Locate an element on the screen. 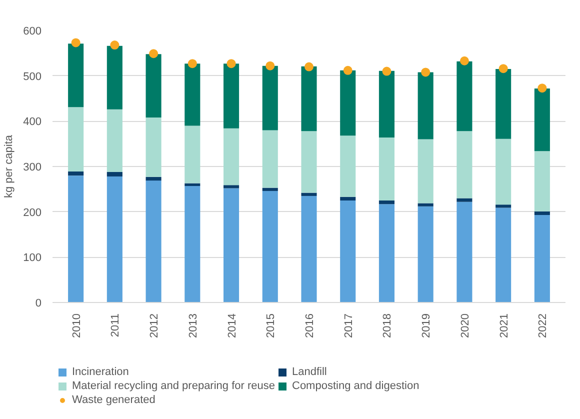  y-tick-label: 400 is located at coordinates (32, 122).